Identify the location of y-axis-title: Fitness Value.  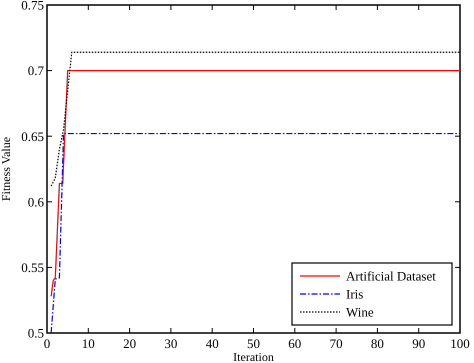
(6, 169).